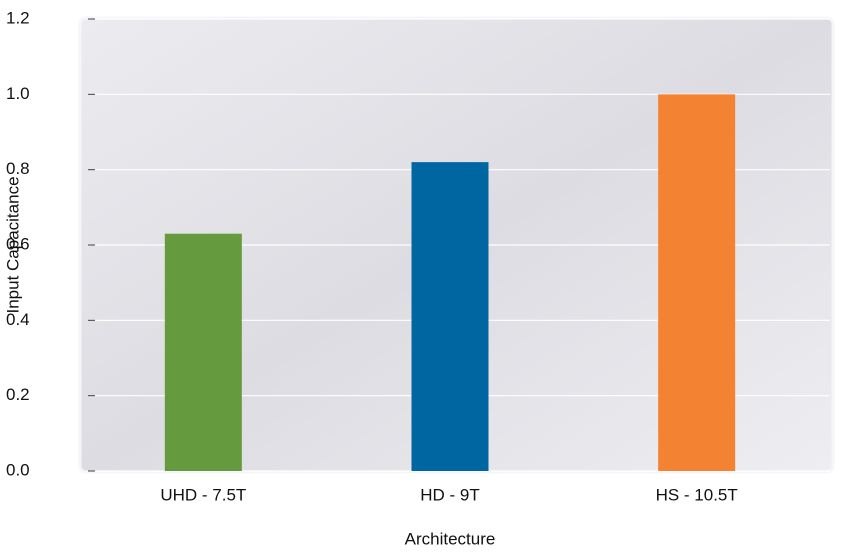 The image size is (850, 552). What do you see at coordinates (18, 17) in the screenshot?
I see `y-tick-label: 1.2` at bounding box center [18, 17].